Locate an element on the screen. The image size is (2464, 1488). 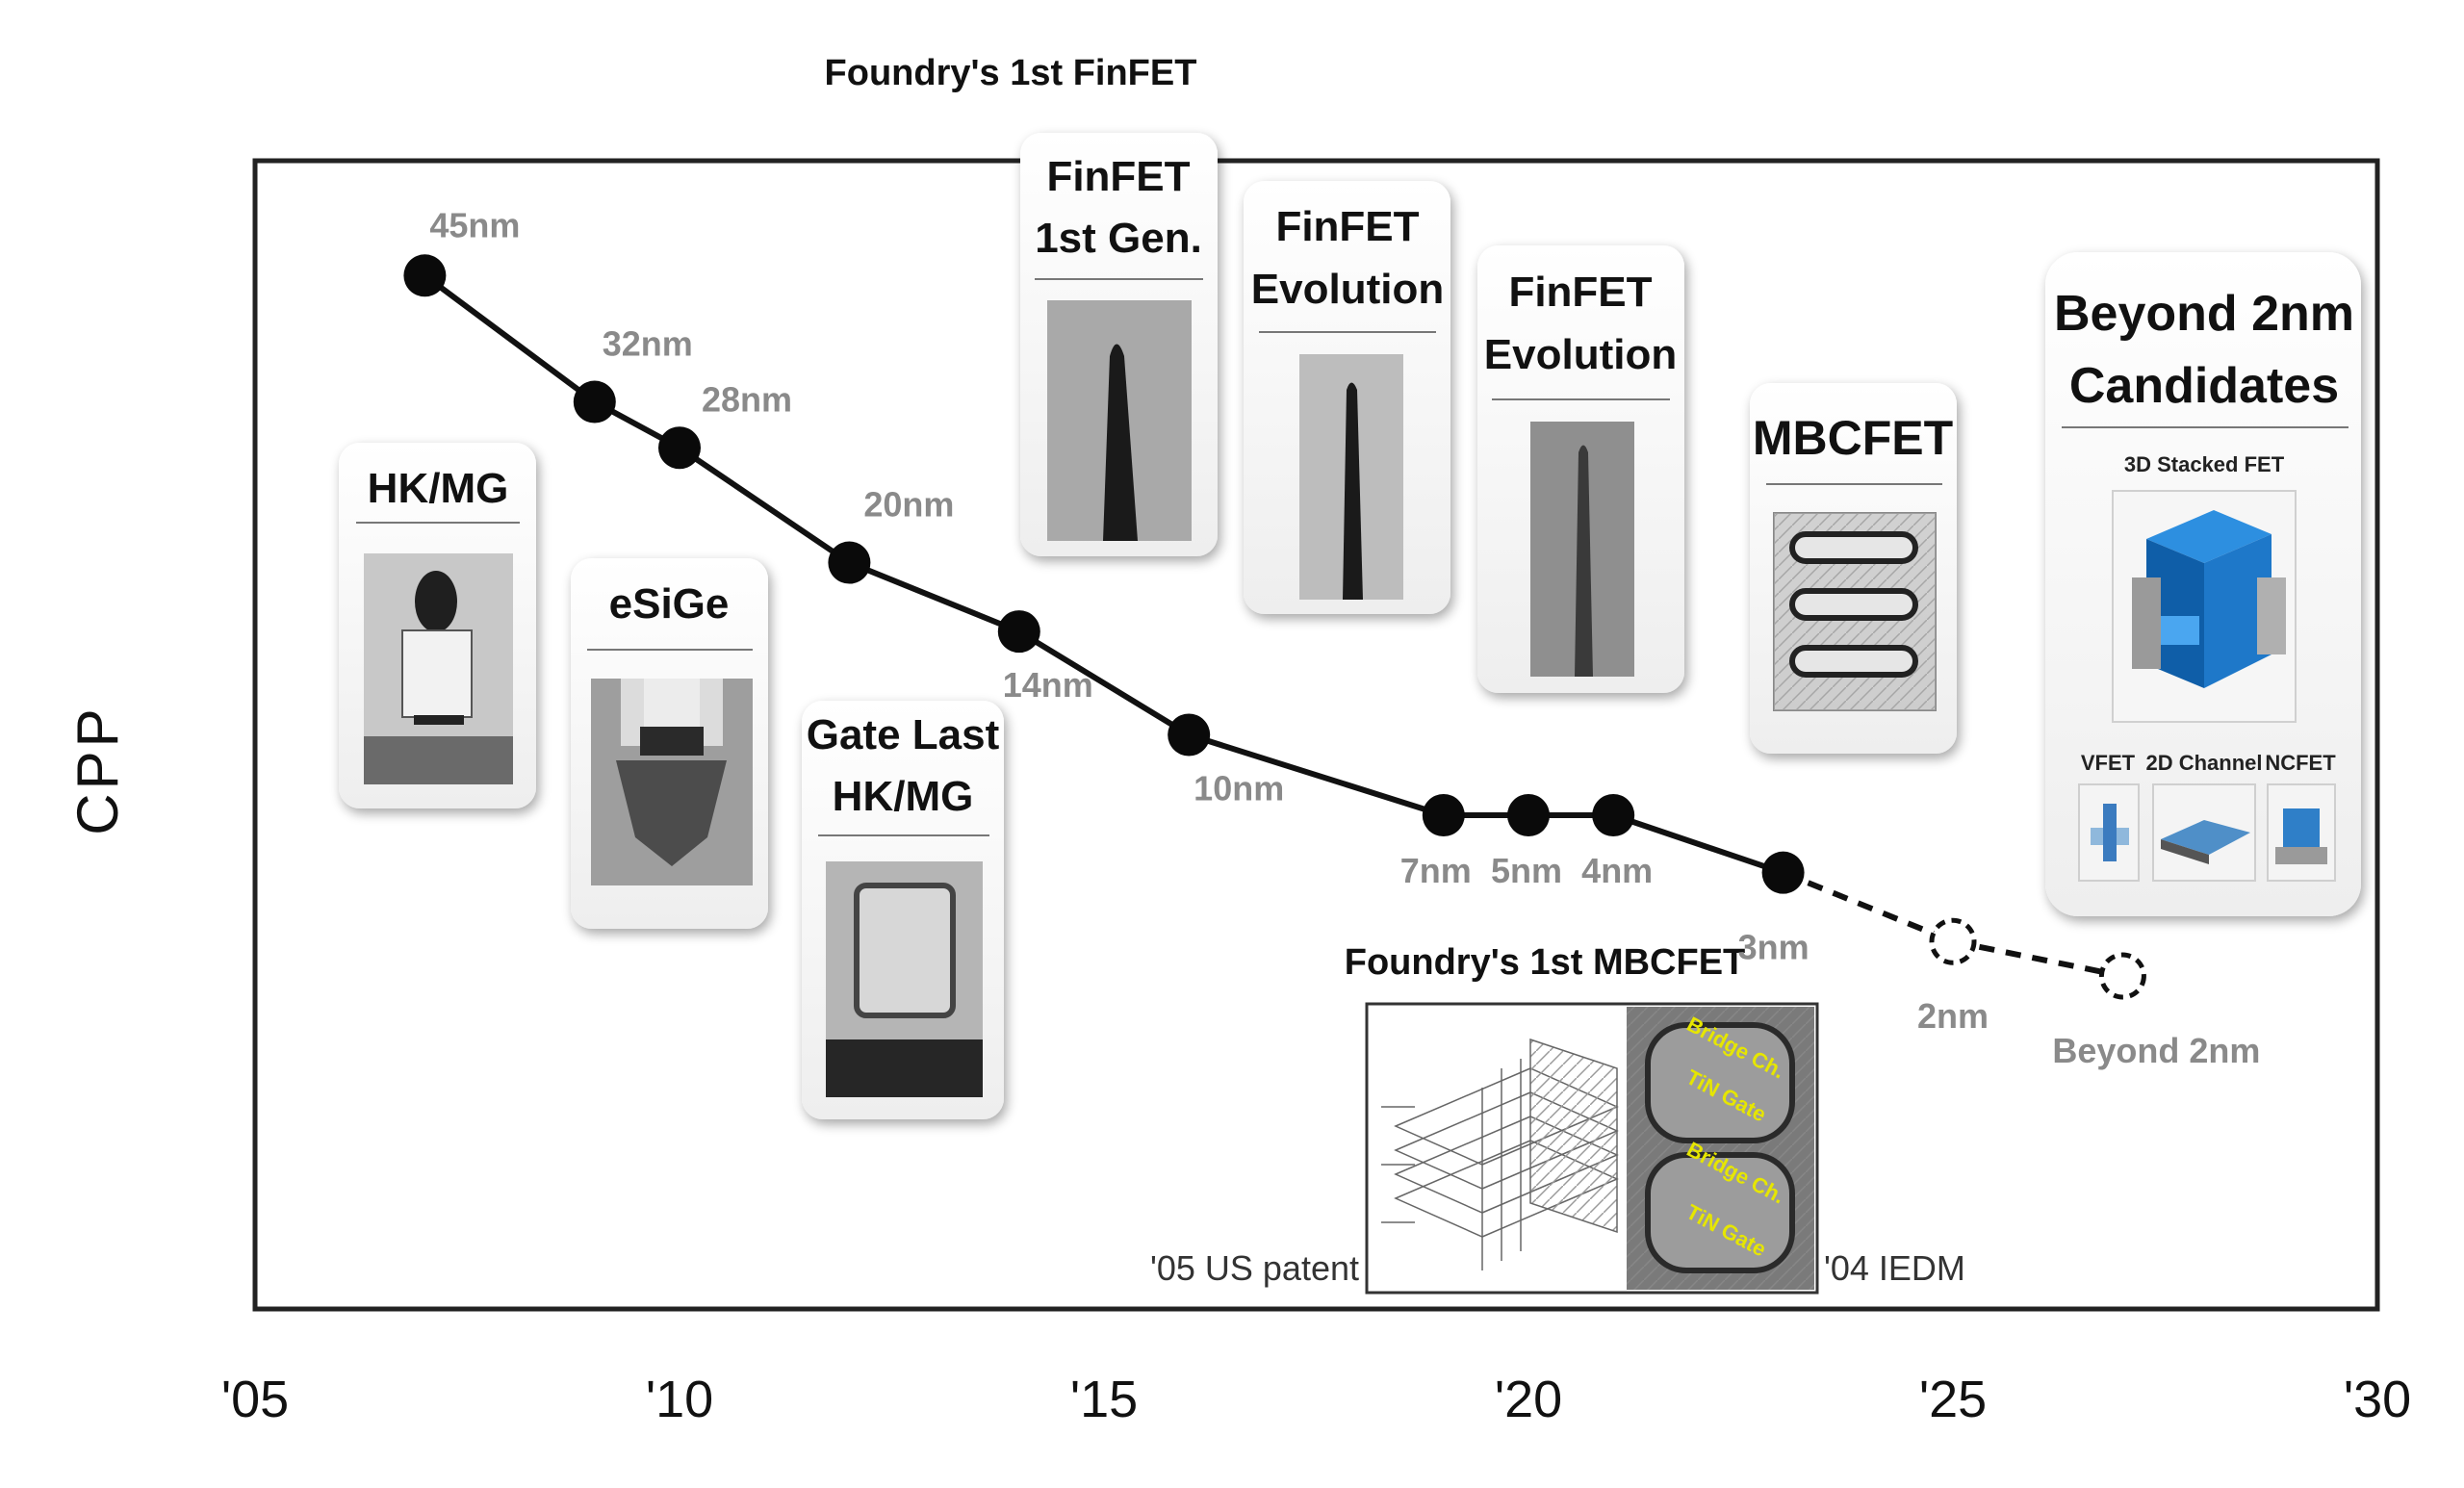
card-finfet-evo1-title-1: FinFET is located at coordinates (1347, 227).